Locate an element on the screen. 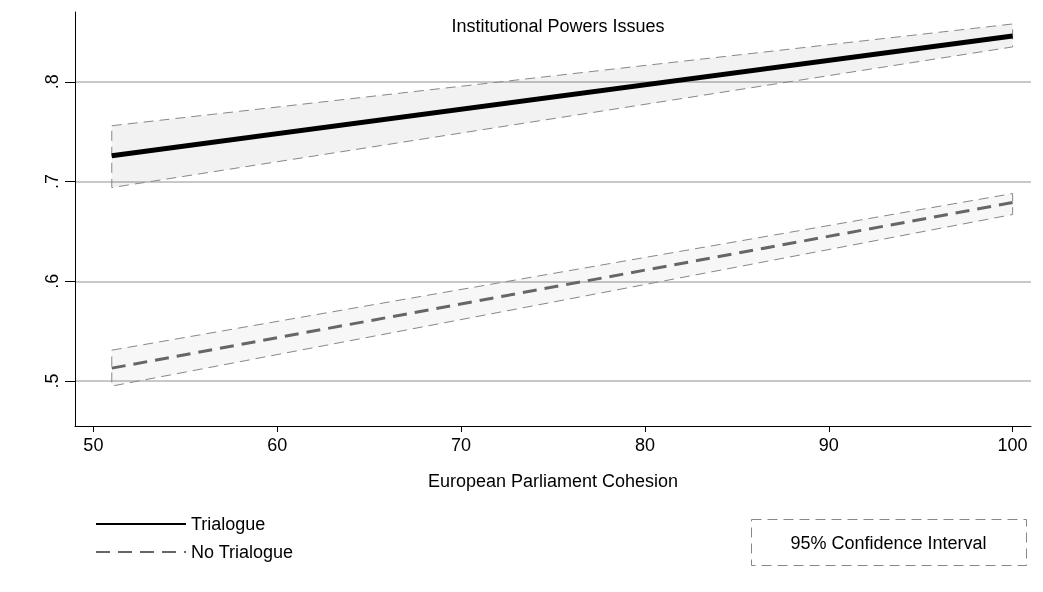  y-tick-label: .8 is located at coordinates (52, 82).